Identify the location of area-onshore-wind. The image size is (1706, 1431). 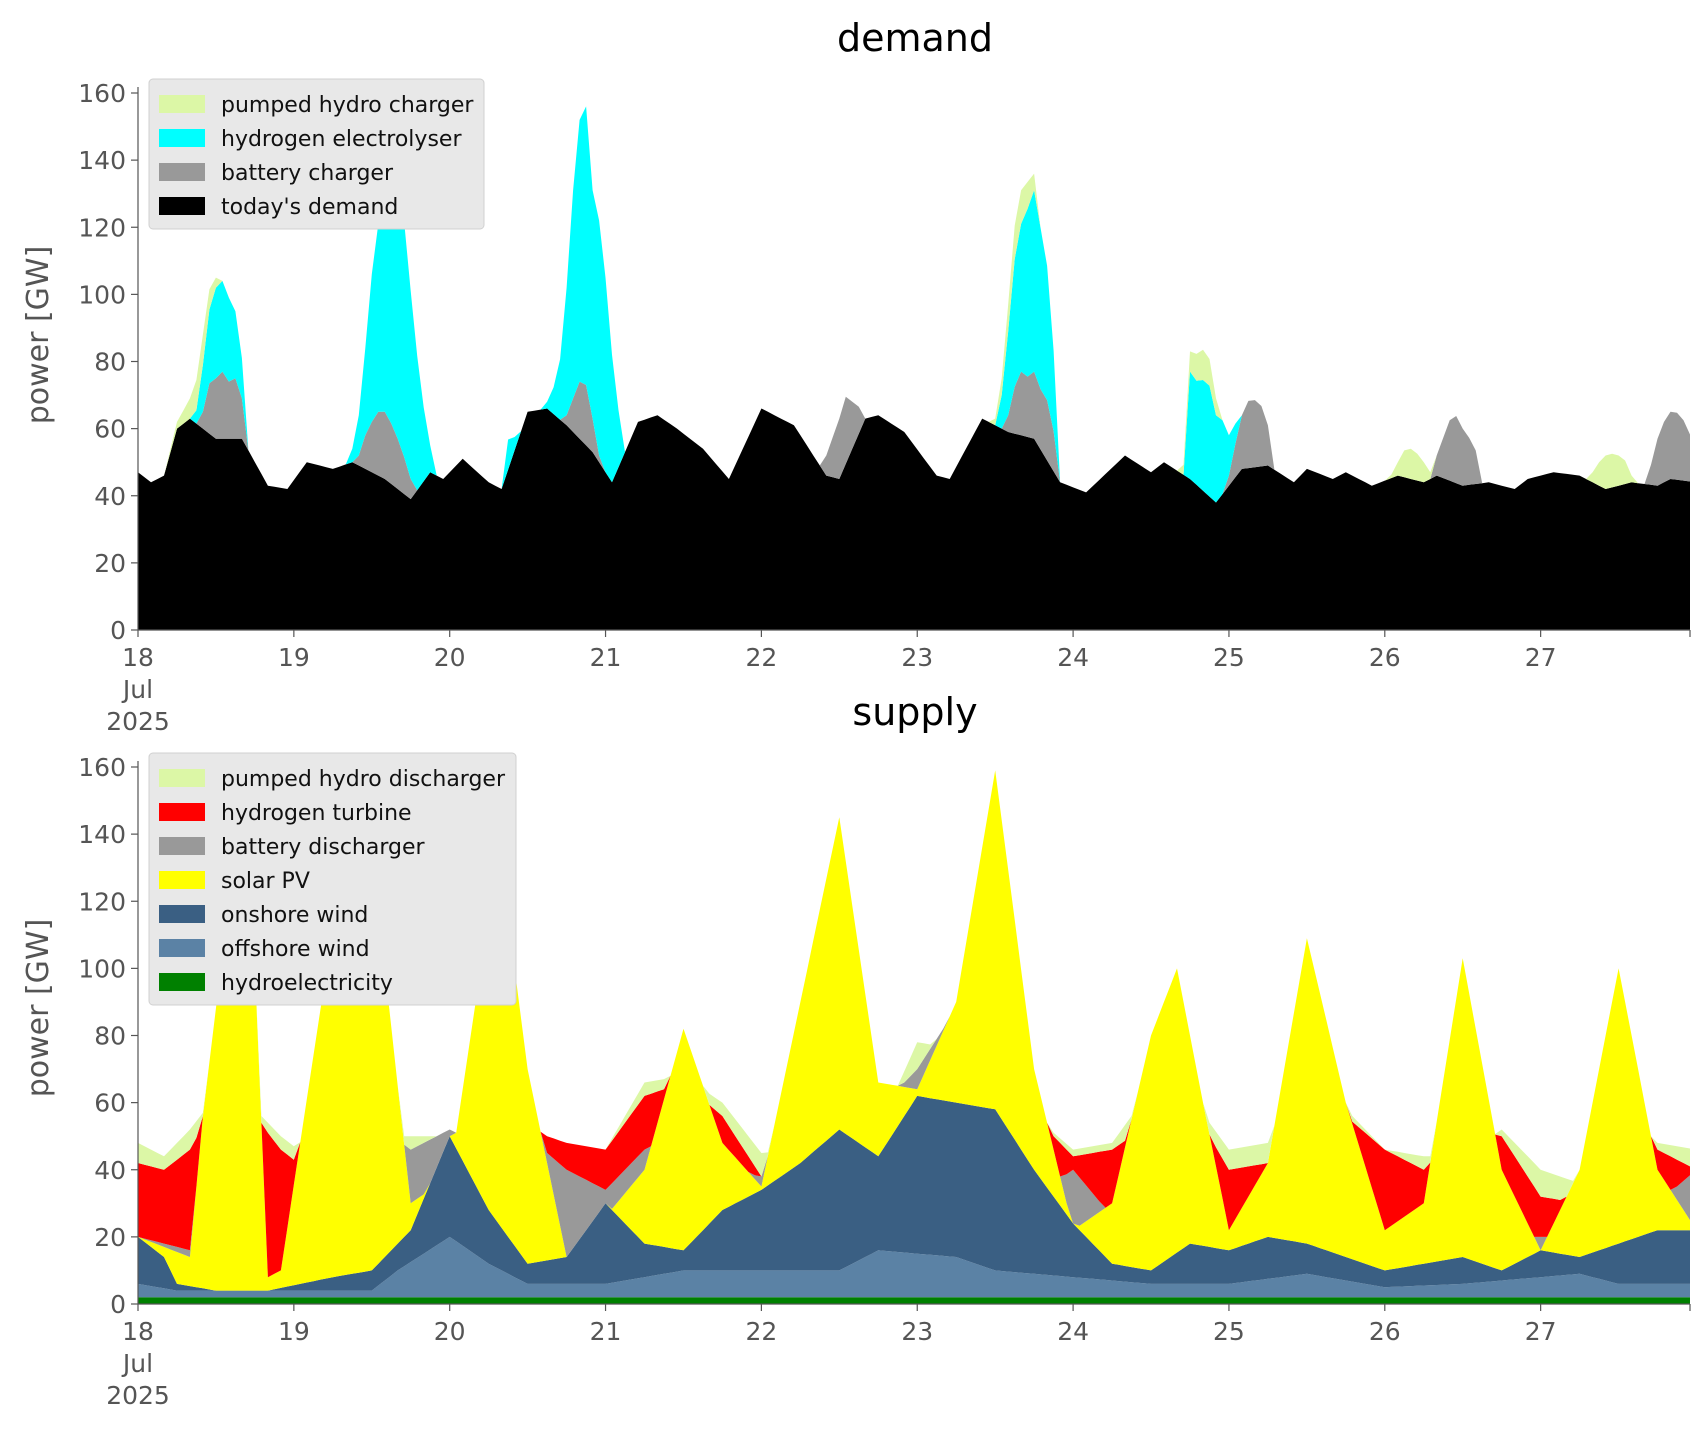
(914, 1193).